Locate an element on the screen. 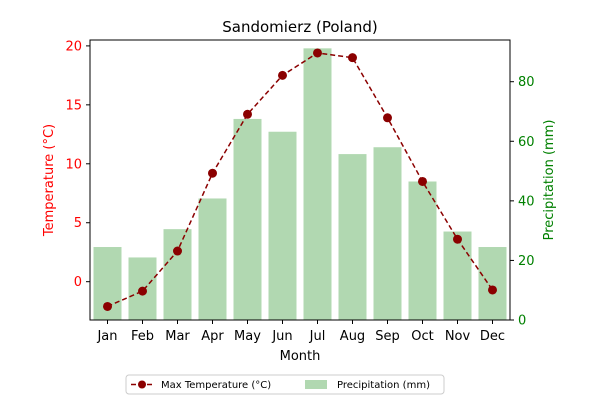 This screenshot has width=600, height=400. temperature-point-dec is located at coordinates (492, 290).